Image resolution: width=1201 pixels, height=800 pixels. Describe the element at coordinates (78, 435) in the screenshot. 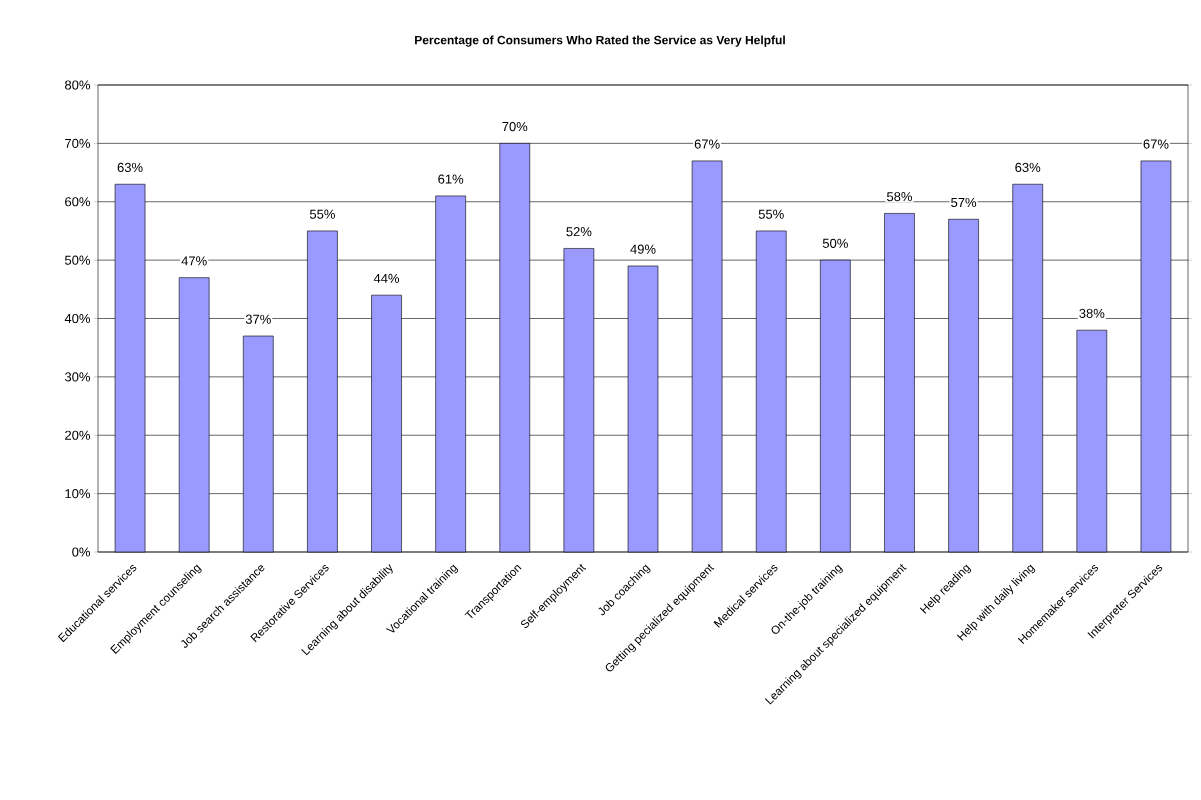

I see `y-tick-label: 20%` at that location.